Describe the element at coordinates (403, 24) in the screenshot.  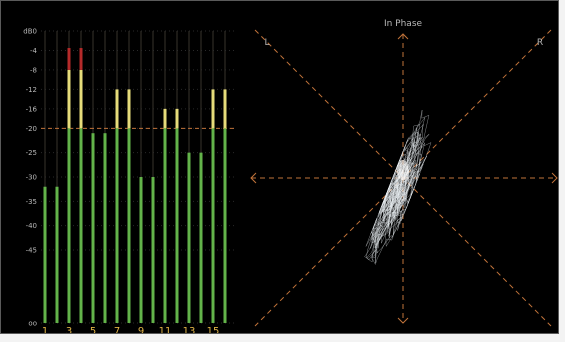
I see `in-phase-label: In Phase` at that location.